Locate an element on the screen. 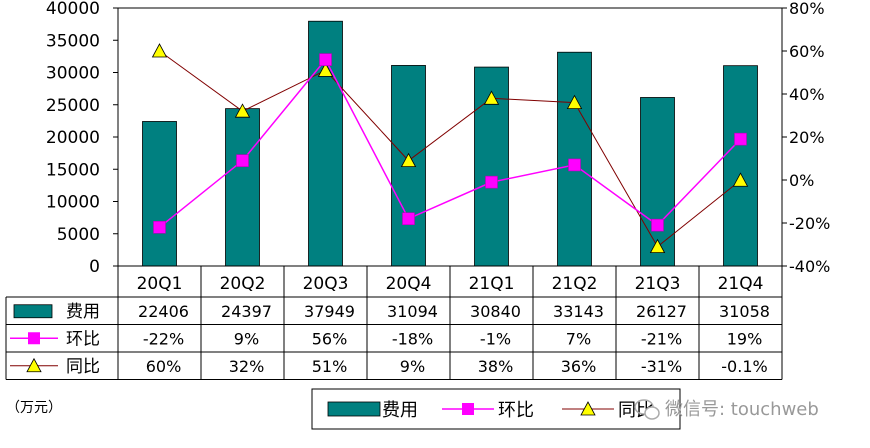 Image resolution: width=870 pixels, height=448 pixels. row-key-同比 is located at coordinates (34, 365).